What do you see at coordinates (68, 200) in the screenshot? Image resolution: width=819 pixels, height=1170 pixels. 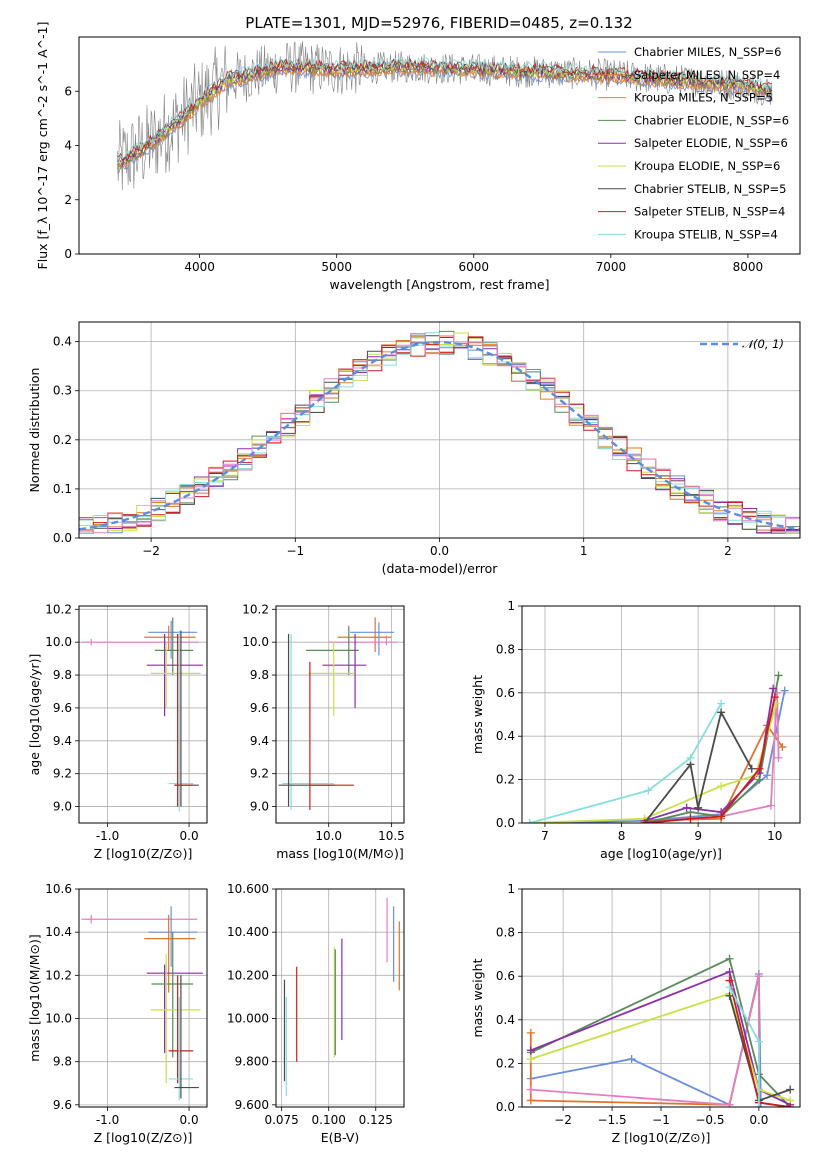 I see `y-tick-label: 2` at bounding box center [68, 200].